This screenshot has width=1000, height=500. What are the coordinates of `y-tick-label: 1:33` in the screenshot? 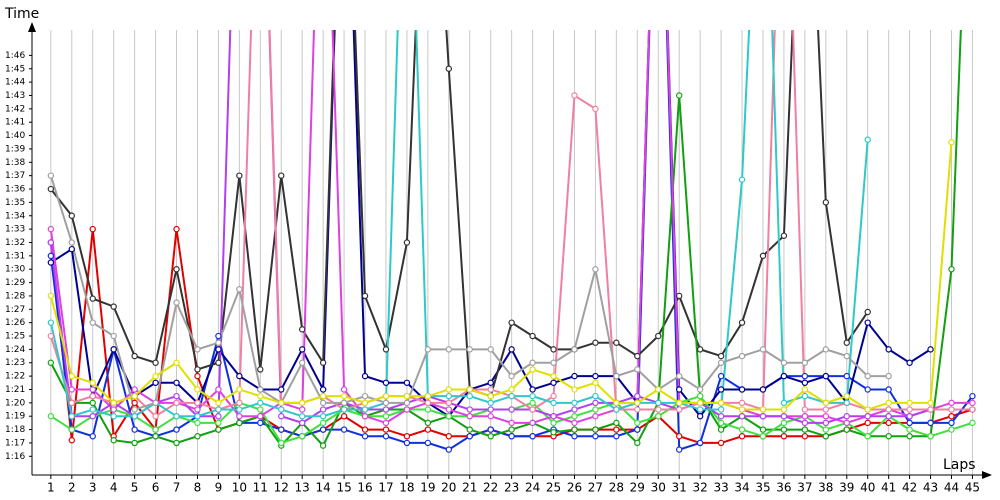 It's located at (15, 230).